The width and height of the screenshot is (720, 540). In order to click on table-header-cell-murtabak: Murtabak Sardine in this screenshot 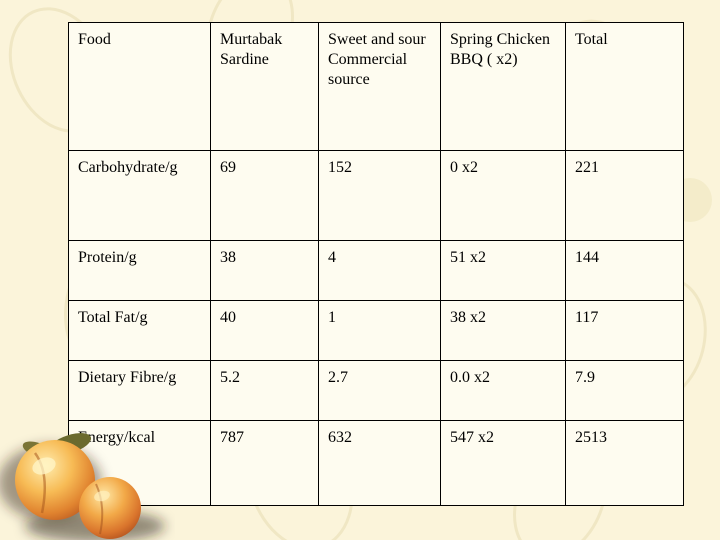, I will do `click(264, 86)`.